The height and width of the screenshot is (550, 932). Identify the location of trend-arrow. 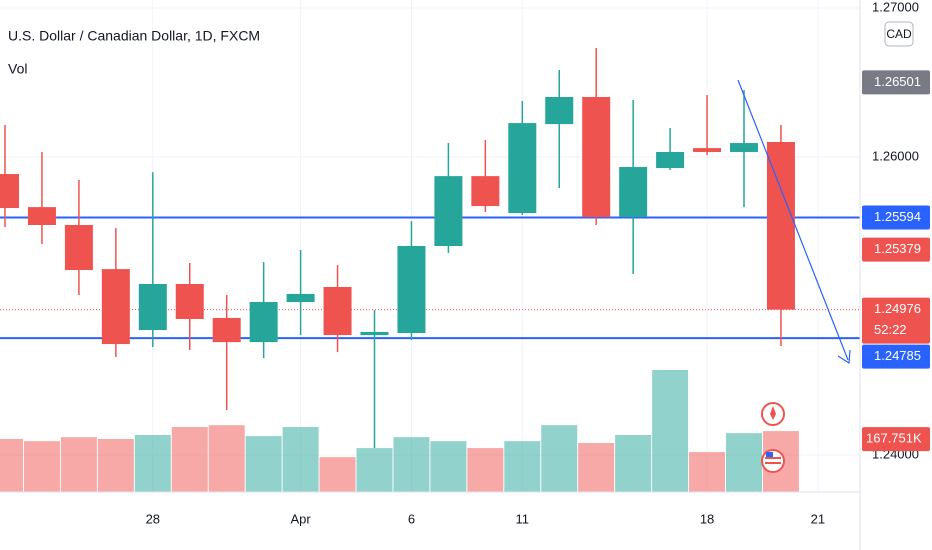
(793, 220).